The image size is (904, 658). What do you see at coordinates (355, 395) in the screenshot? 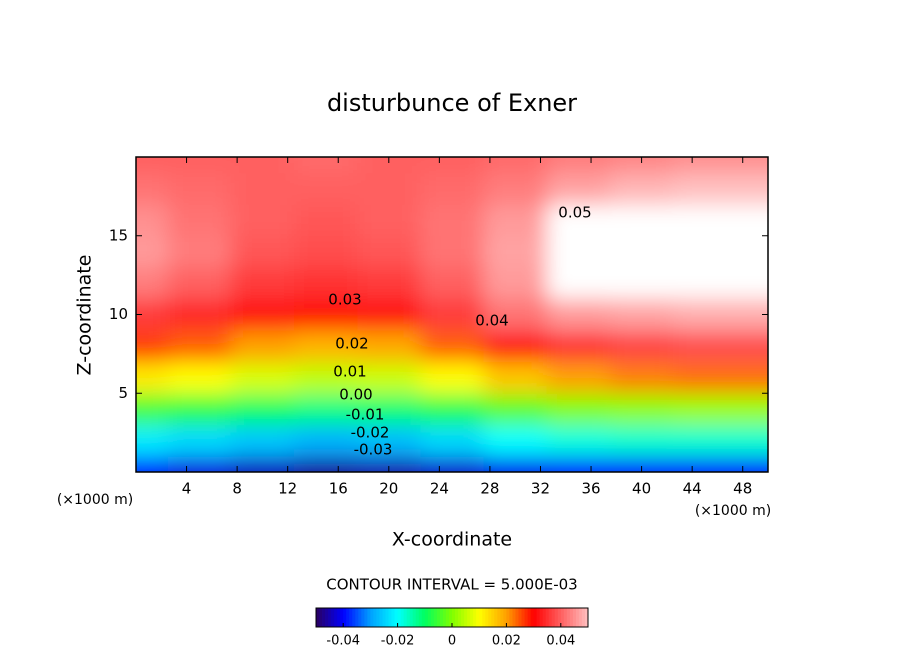
I see `contour-label: 0.00` at bounding box center [355, 395].